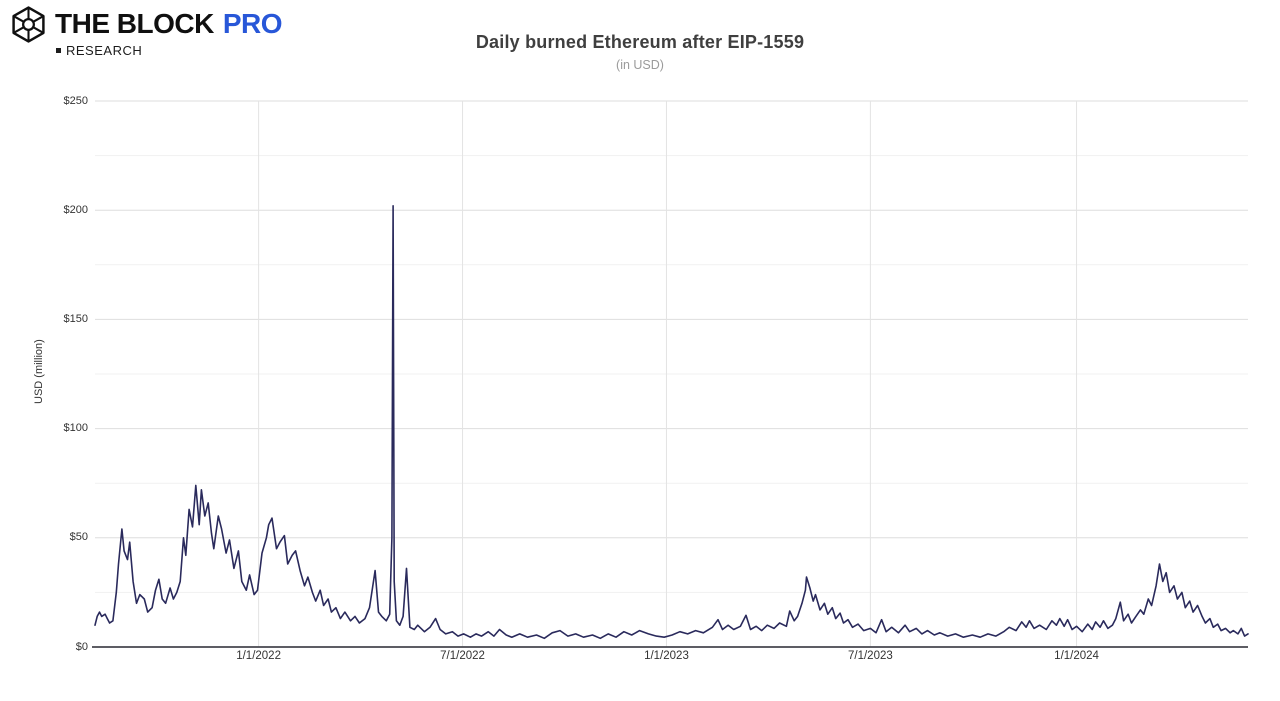 This screenshot has height=701, width=1280. I want to click on y-axis-tick-label: $200, so click(75, 209).